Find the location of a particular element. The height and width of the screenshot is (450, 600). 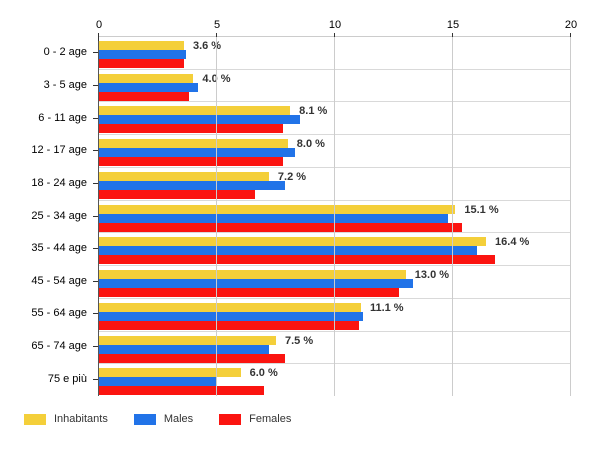

category-row: 18 - 24 age is located at coordinates (49, 183).